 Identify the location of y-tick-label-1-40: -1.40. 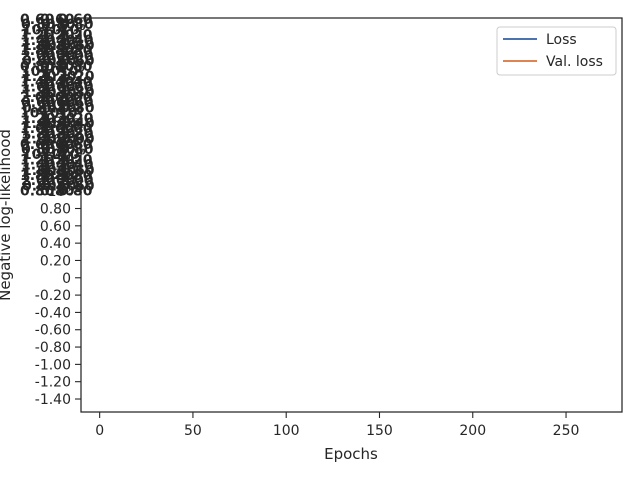
(53, 400).